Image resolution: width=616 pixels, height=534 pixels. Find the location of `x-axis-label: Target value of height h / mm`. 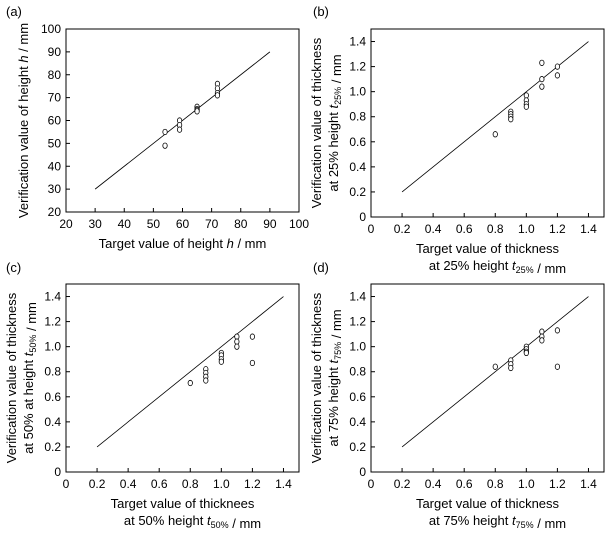

x-axis-label: Target value of height h / mm is located at coordinates (183, 243).